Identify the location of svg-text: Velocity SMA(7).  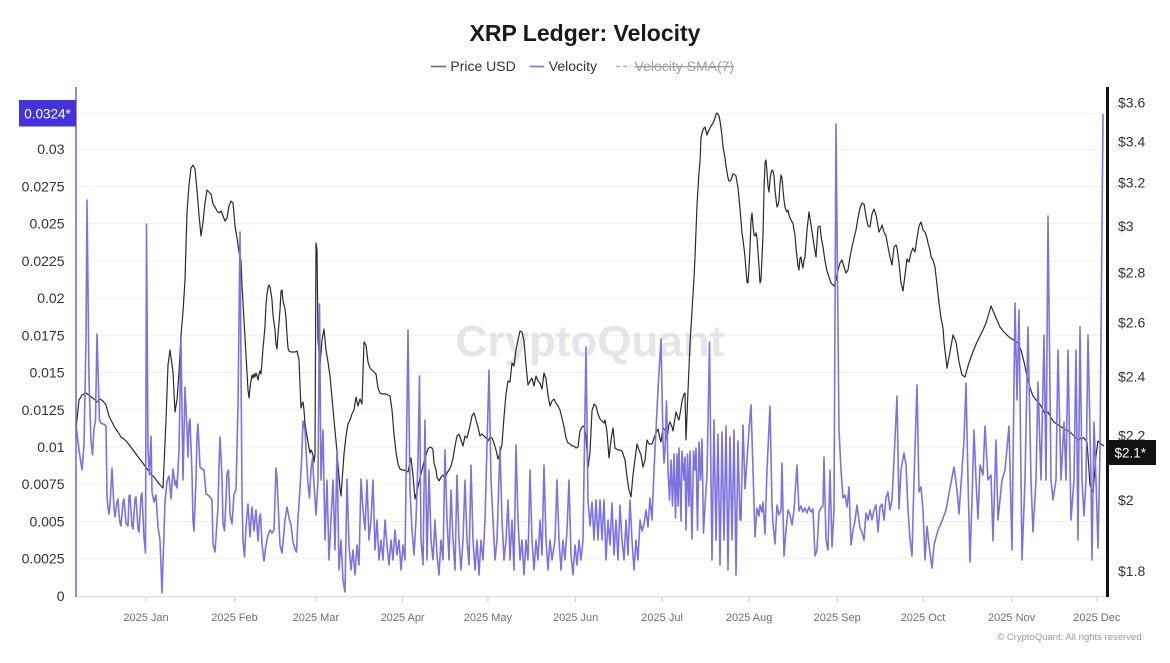
(685, 66).